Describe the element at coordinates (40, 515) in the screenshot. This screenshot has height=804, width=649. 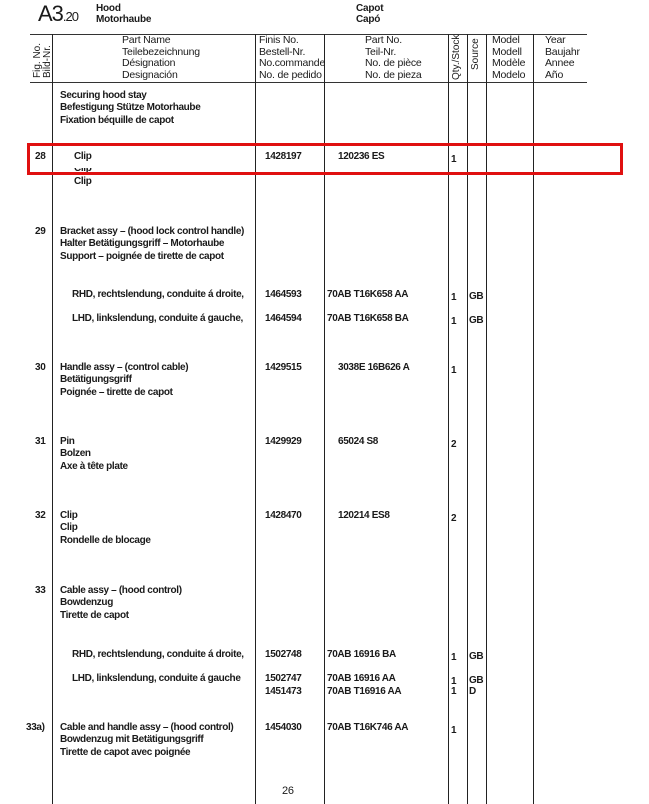
I see `fig-number: 32` at that location.